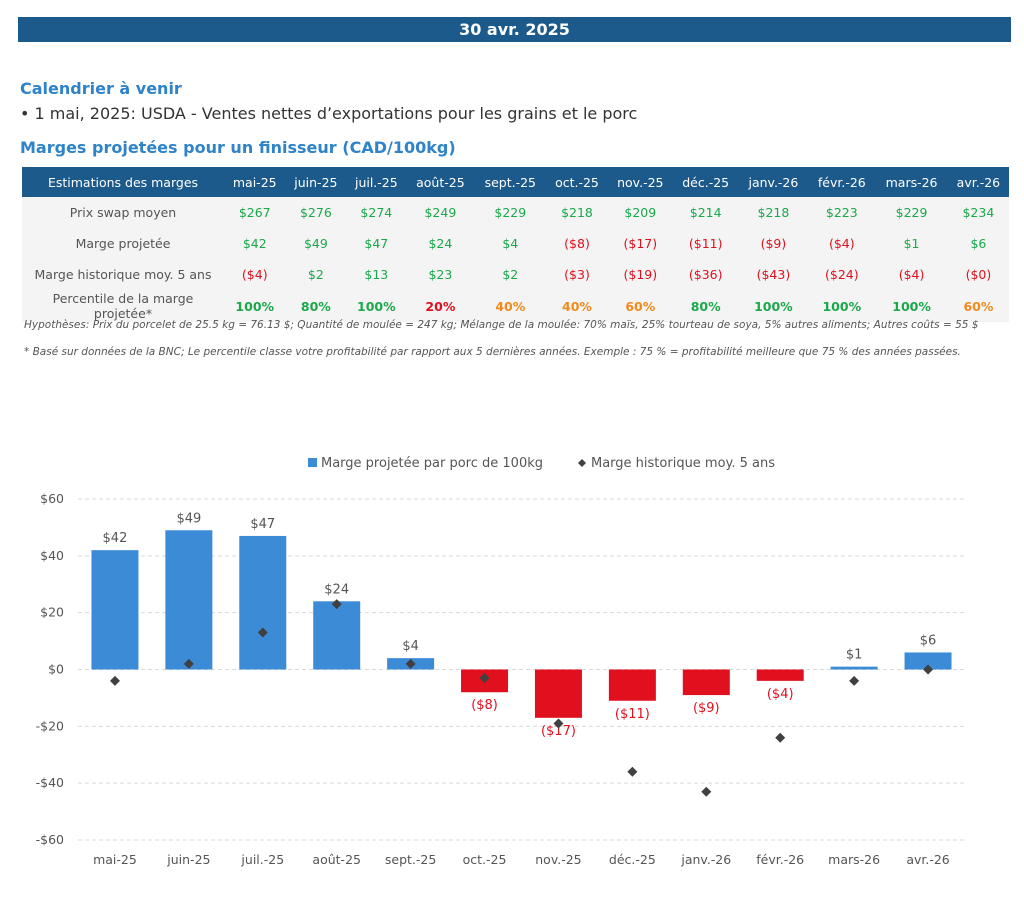 The height and width of the screenshot is (922, 1024). Describe the element at coordinates (123, 243) in the screenshot. I see `row-label: Marge projetée` at that location.